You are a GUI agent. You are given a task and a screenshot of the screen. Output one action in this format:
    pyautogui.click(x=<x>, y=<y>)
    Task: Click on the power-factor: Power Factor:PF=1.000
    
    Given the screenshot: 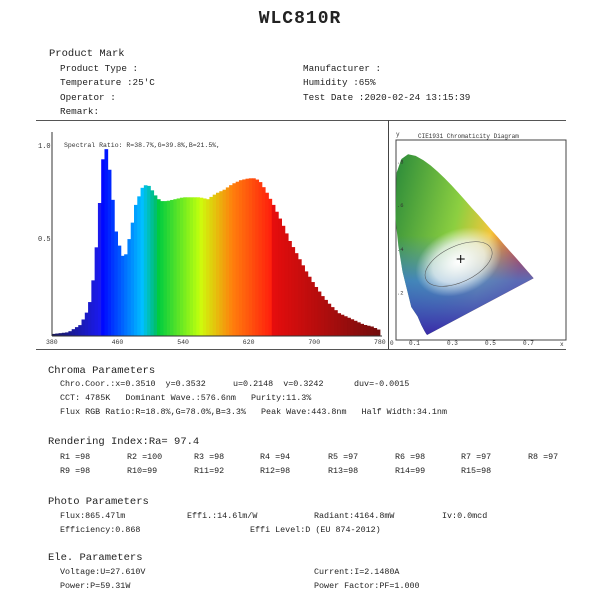 What is the action you would take?
    pyautogui.click(x=367, y=586)
    